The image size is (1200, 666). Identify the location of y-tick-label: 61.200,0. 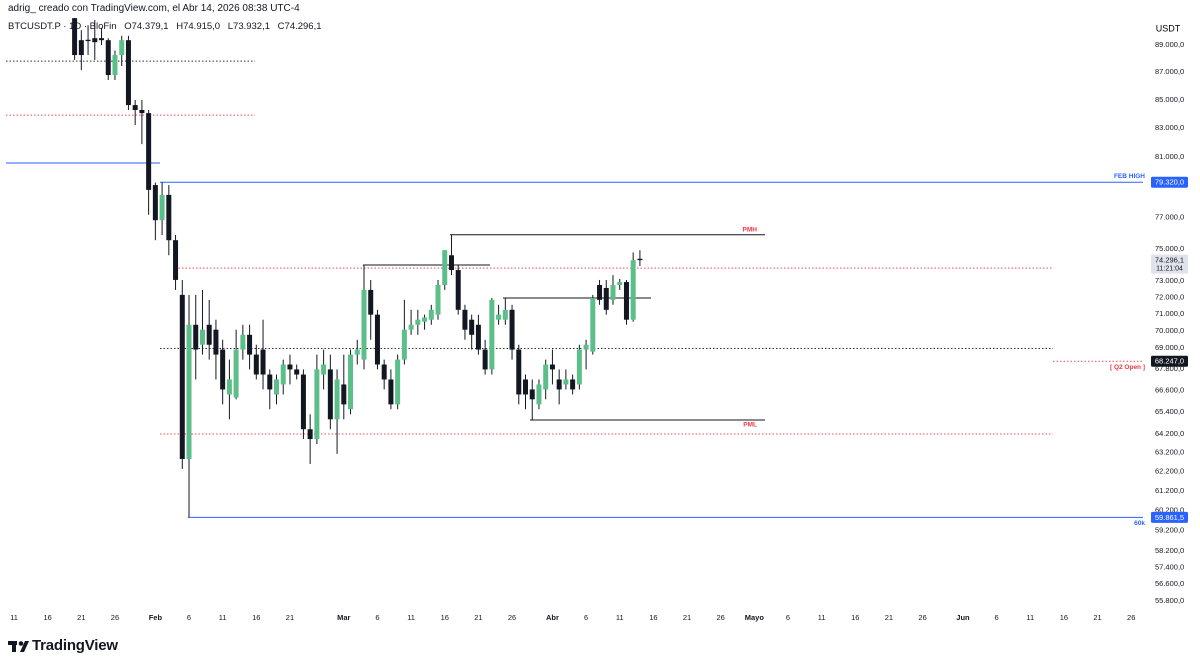
(1169, 490).